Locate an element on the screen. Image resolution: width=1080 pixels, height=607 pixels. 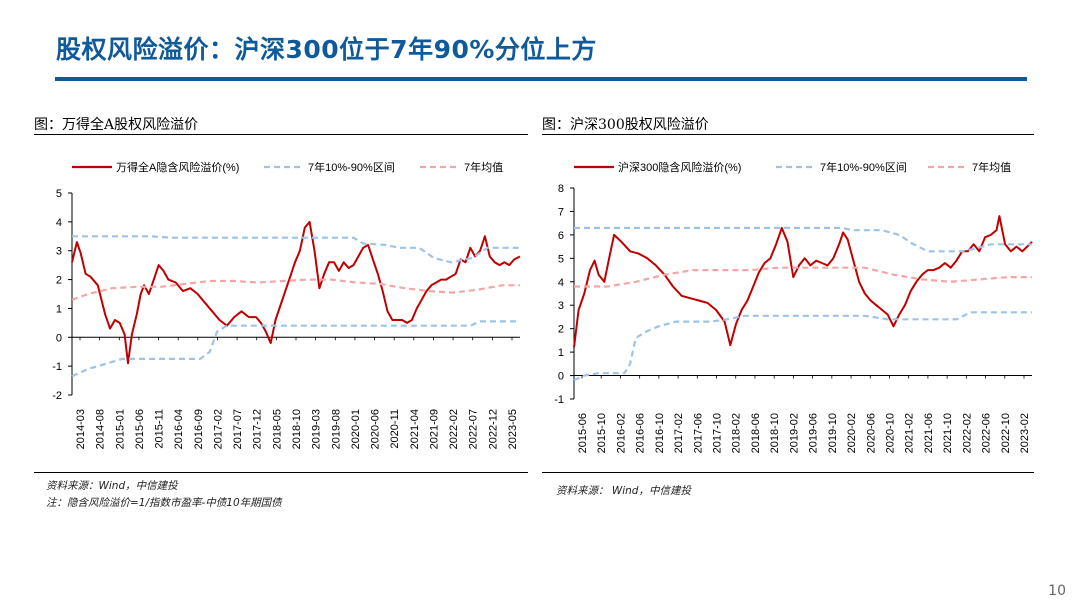
x-tick-label: 2017-06 is located at coordinates (698, 433).